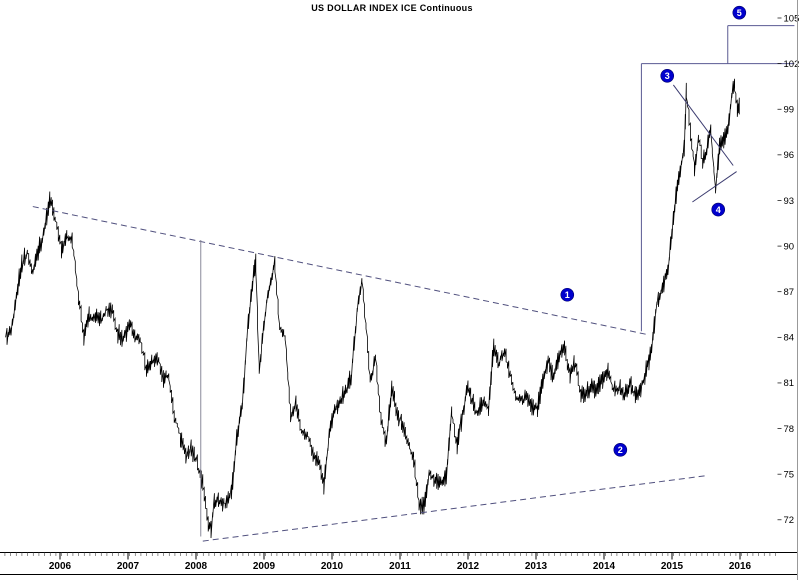  What do you see at coordinates (789, 155) in the screenshot?
I see `y-axis-label: 96` at bounding box center [789, 155].